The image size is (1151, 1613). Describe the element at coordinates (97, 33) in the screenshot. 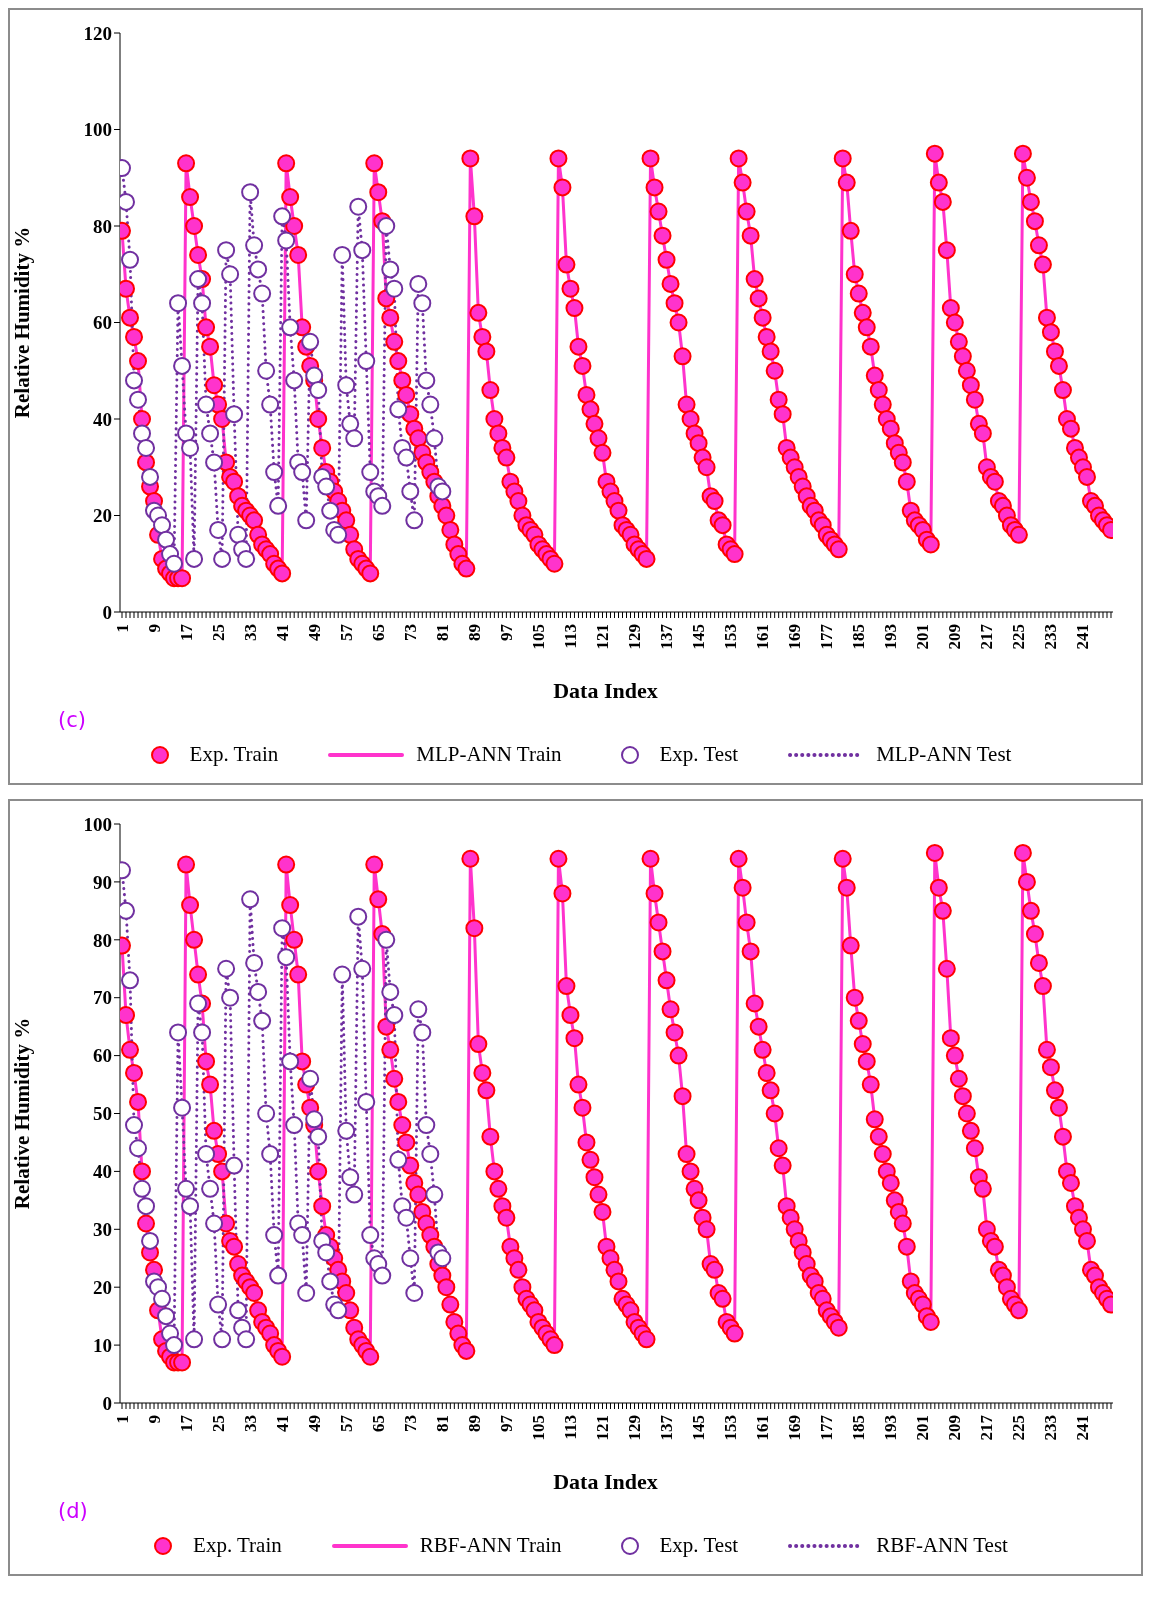

I see `y-tick-label: 120` at that location.